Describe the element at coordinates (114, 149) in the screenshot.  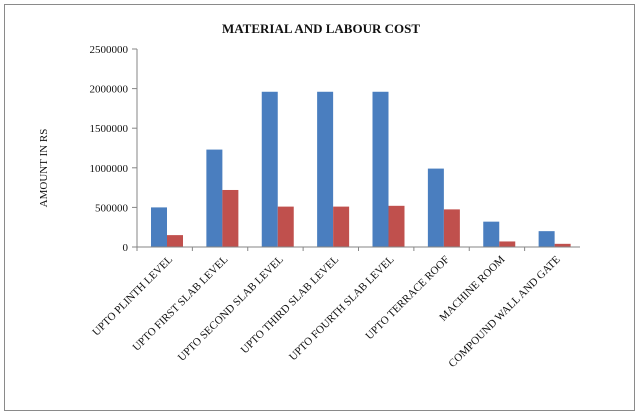
I see `y-axis: 0 500000 1000000 1500000 2000000 2500000` at that location.